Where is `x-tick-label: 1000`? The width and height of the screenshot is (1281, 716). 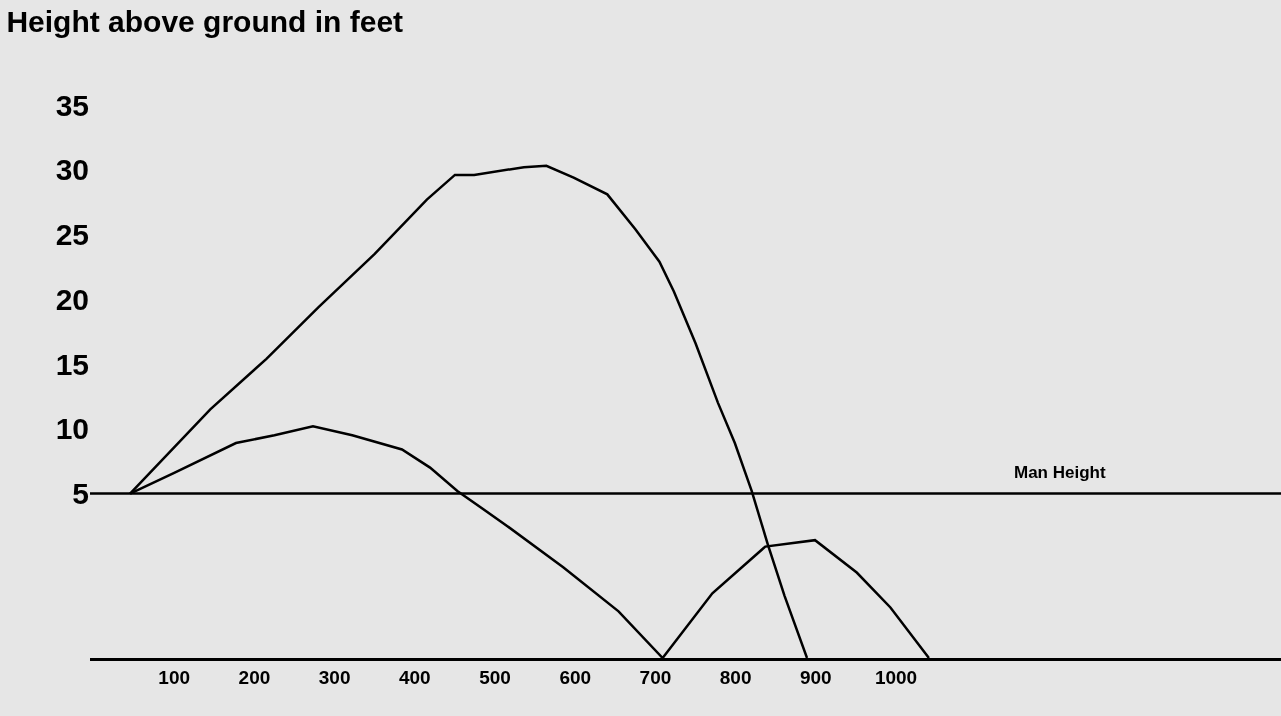 x-tick-label: 1000 is located at coordinates (896, 677).